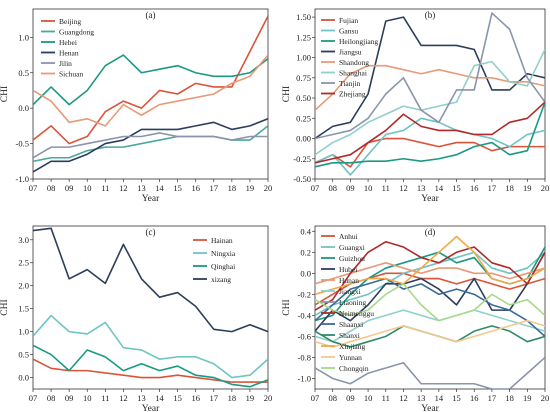  Describe the element at coordinates (223, 253) in the screenshot. I see `legend-label: Ningxia` at that location.